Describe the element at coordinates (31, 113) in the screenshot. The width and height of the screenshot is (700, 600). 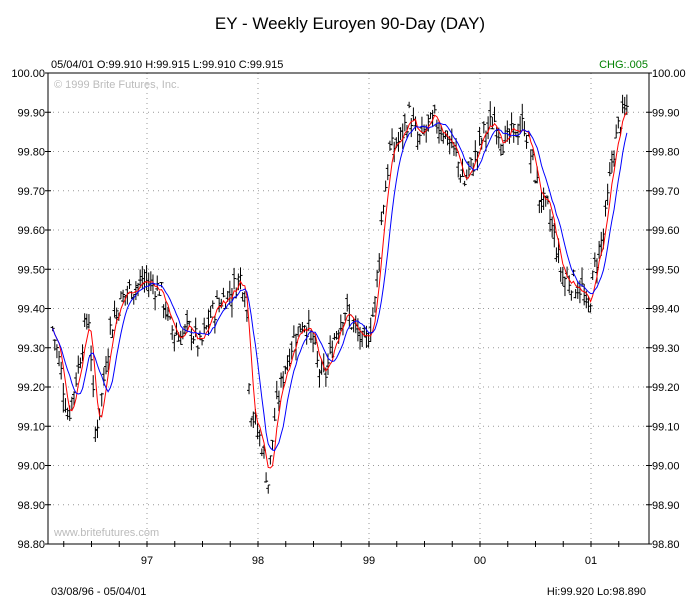
I see `y-tick-label-left: 99.90` at that location.